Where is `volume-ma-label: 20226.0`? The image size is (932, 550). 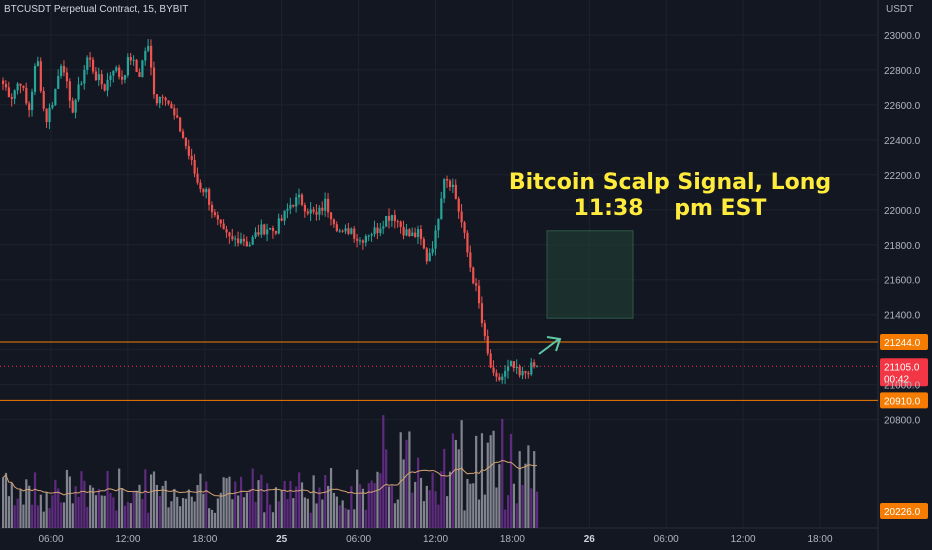
volume-ma-label: 20226.0 is located at coordinates (902, 512).